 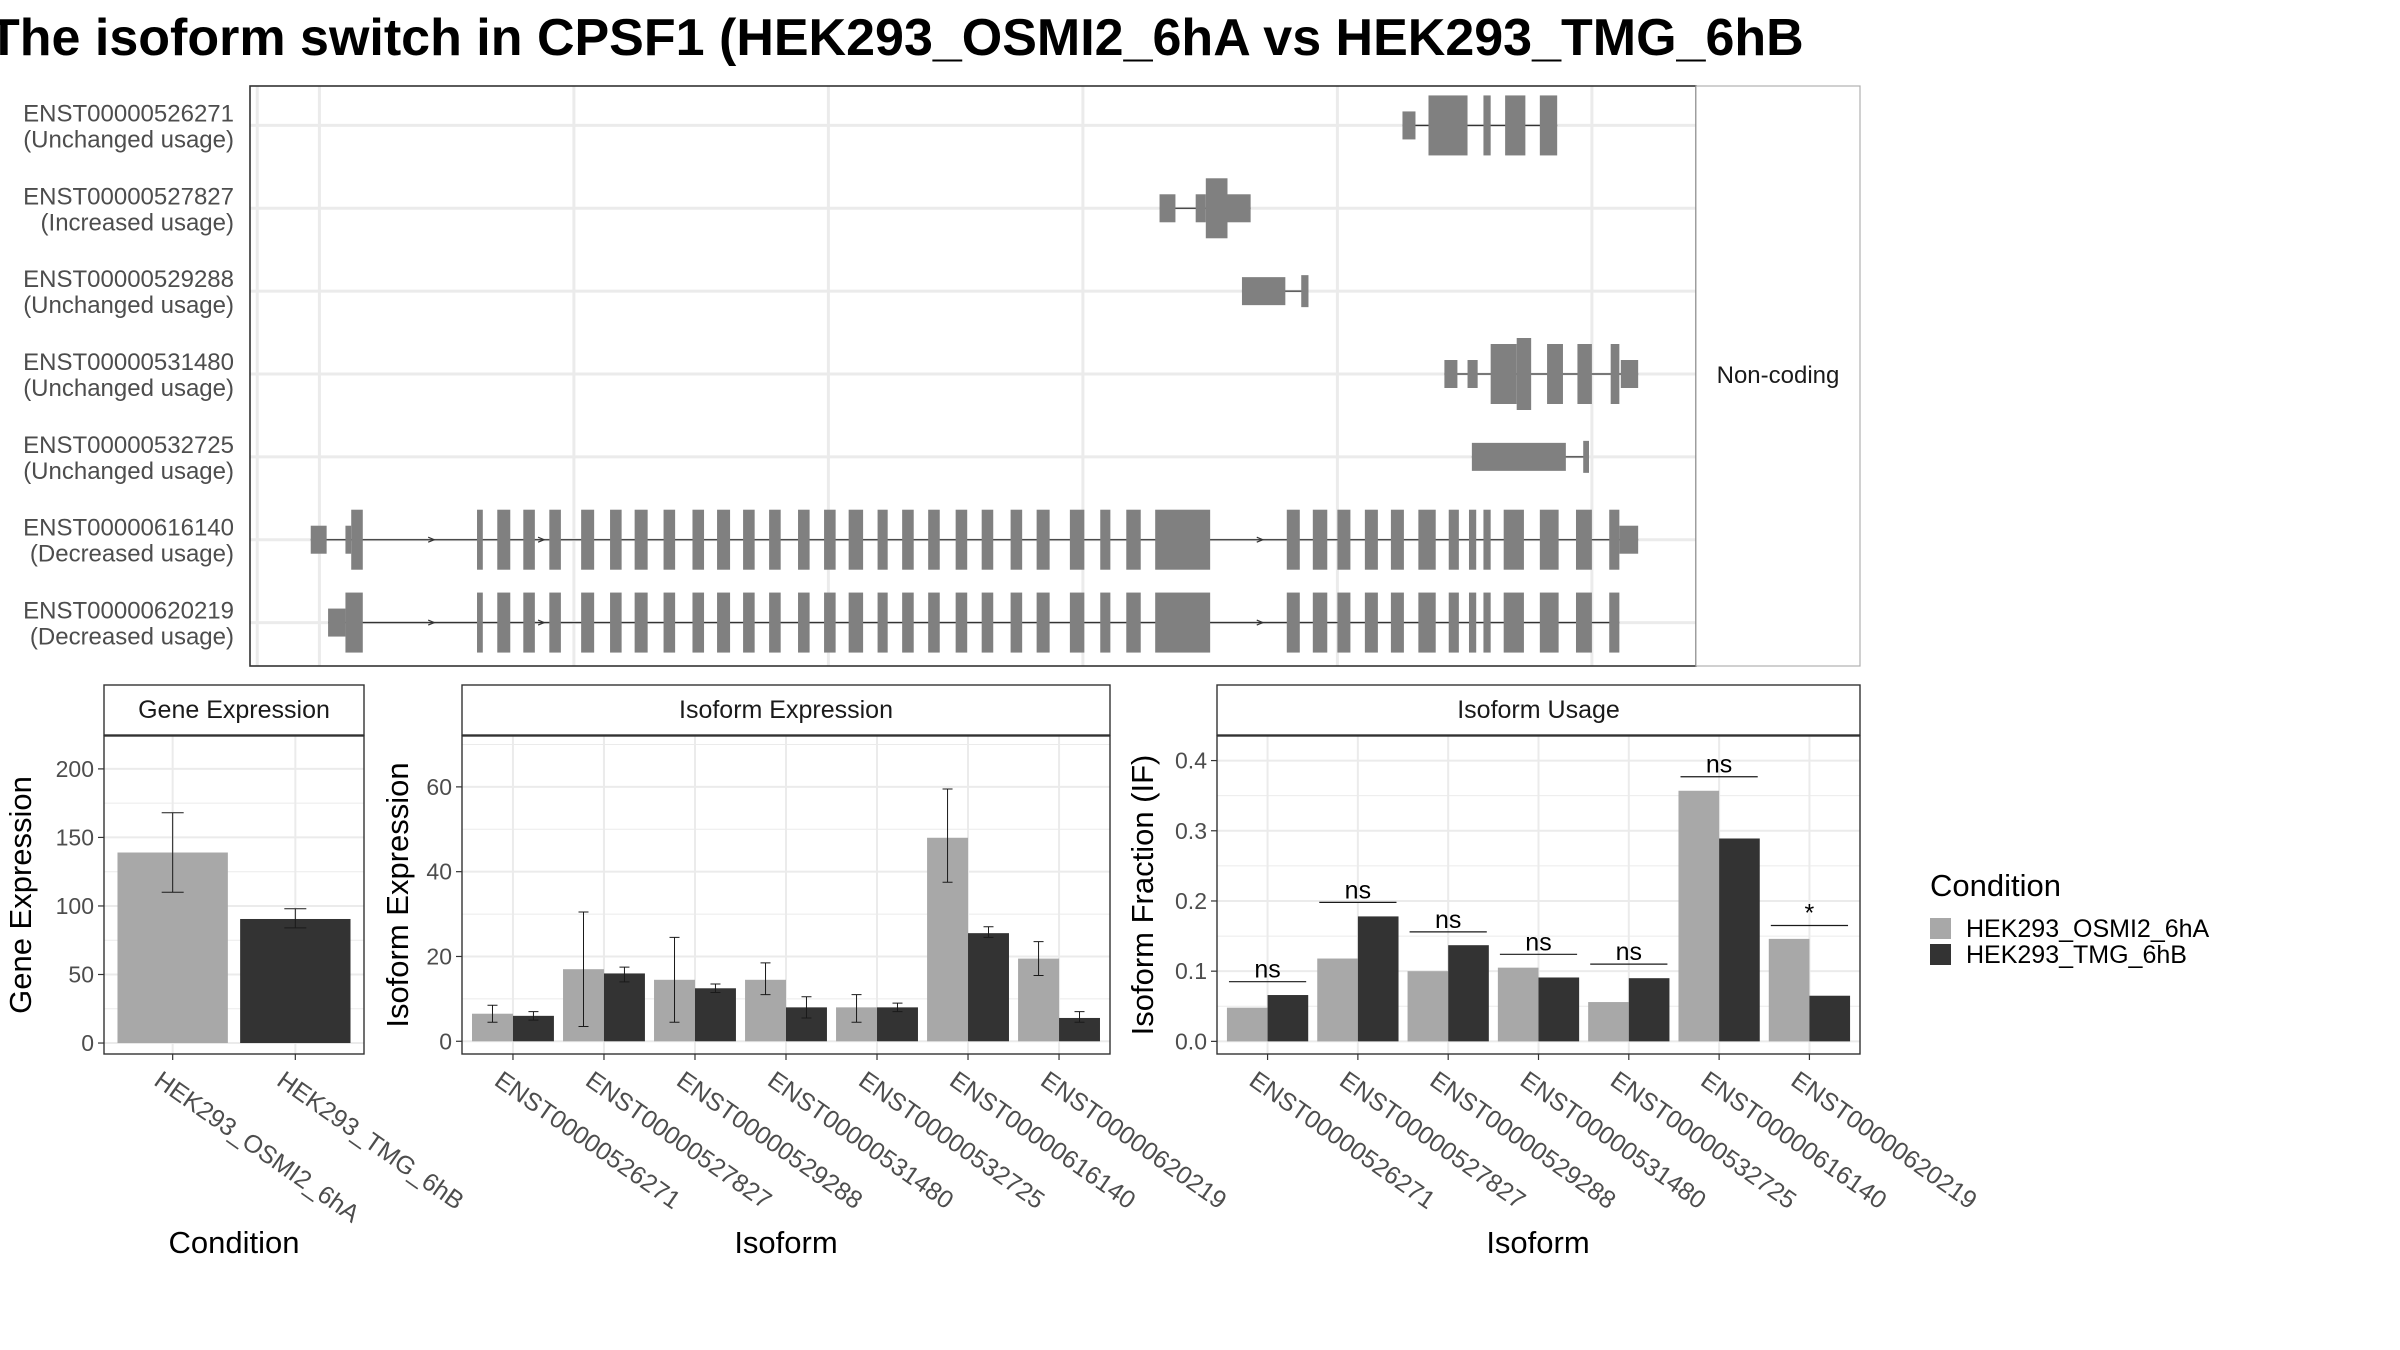 What do you see at coordinates (128, 388) in the screenshot?
I see `transcript-usage-label-4: (Unchanged usage)` at bounding box center [128, 388].